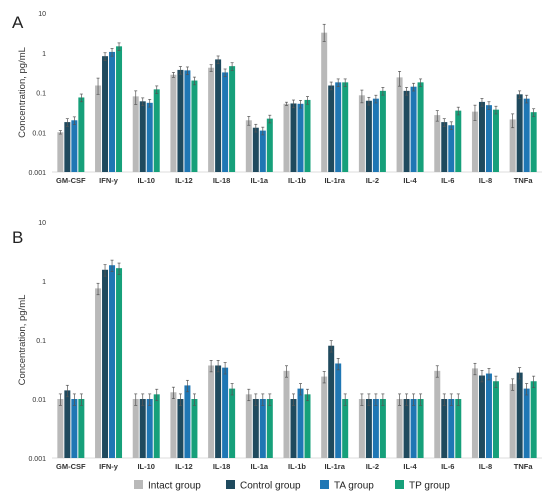  Describe the element at coordinates (184, 466) in the screenshot. I see `x-tick-label: IL-12` at that location.